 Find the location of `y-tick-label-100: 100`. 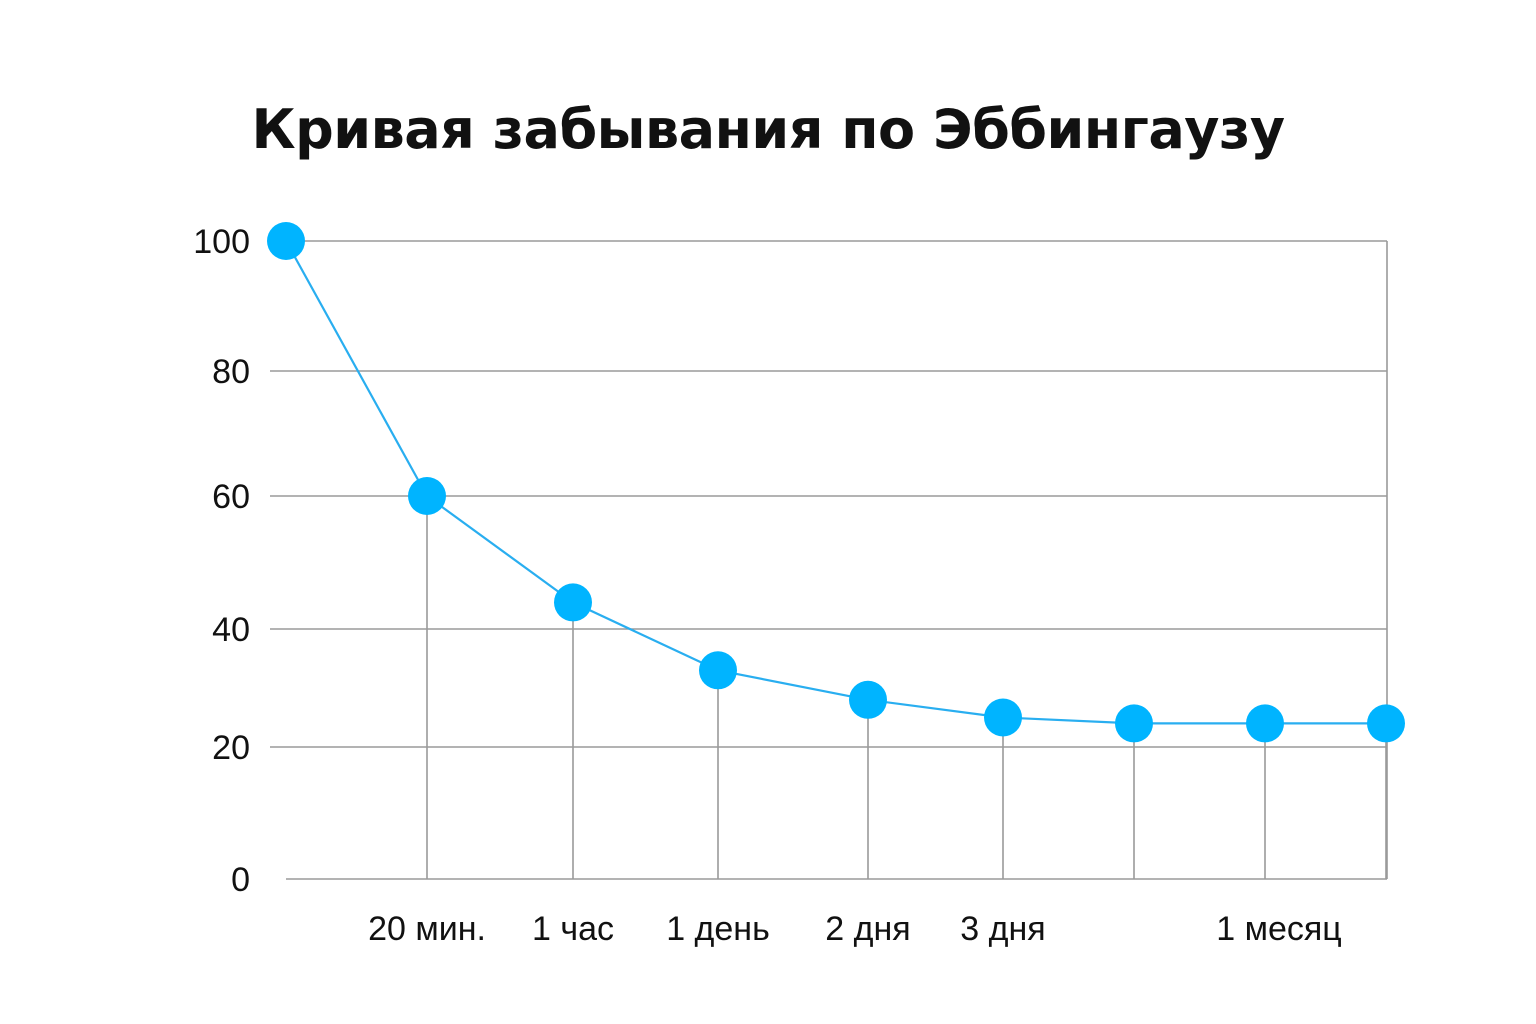

y-tick-label-100: 100 is located at coordinates (221, 242).